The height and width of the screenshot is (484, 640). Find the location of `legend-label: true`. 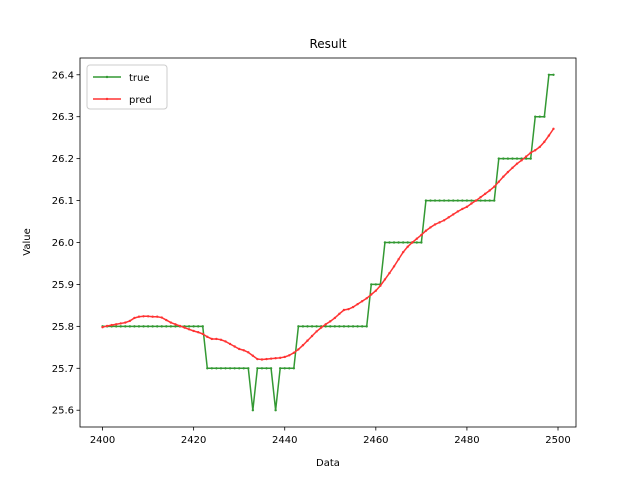

legend-label: true is located at coordinates (139, 78).